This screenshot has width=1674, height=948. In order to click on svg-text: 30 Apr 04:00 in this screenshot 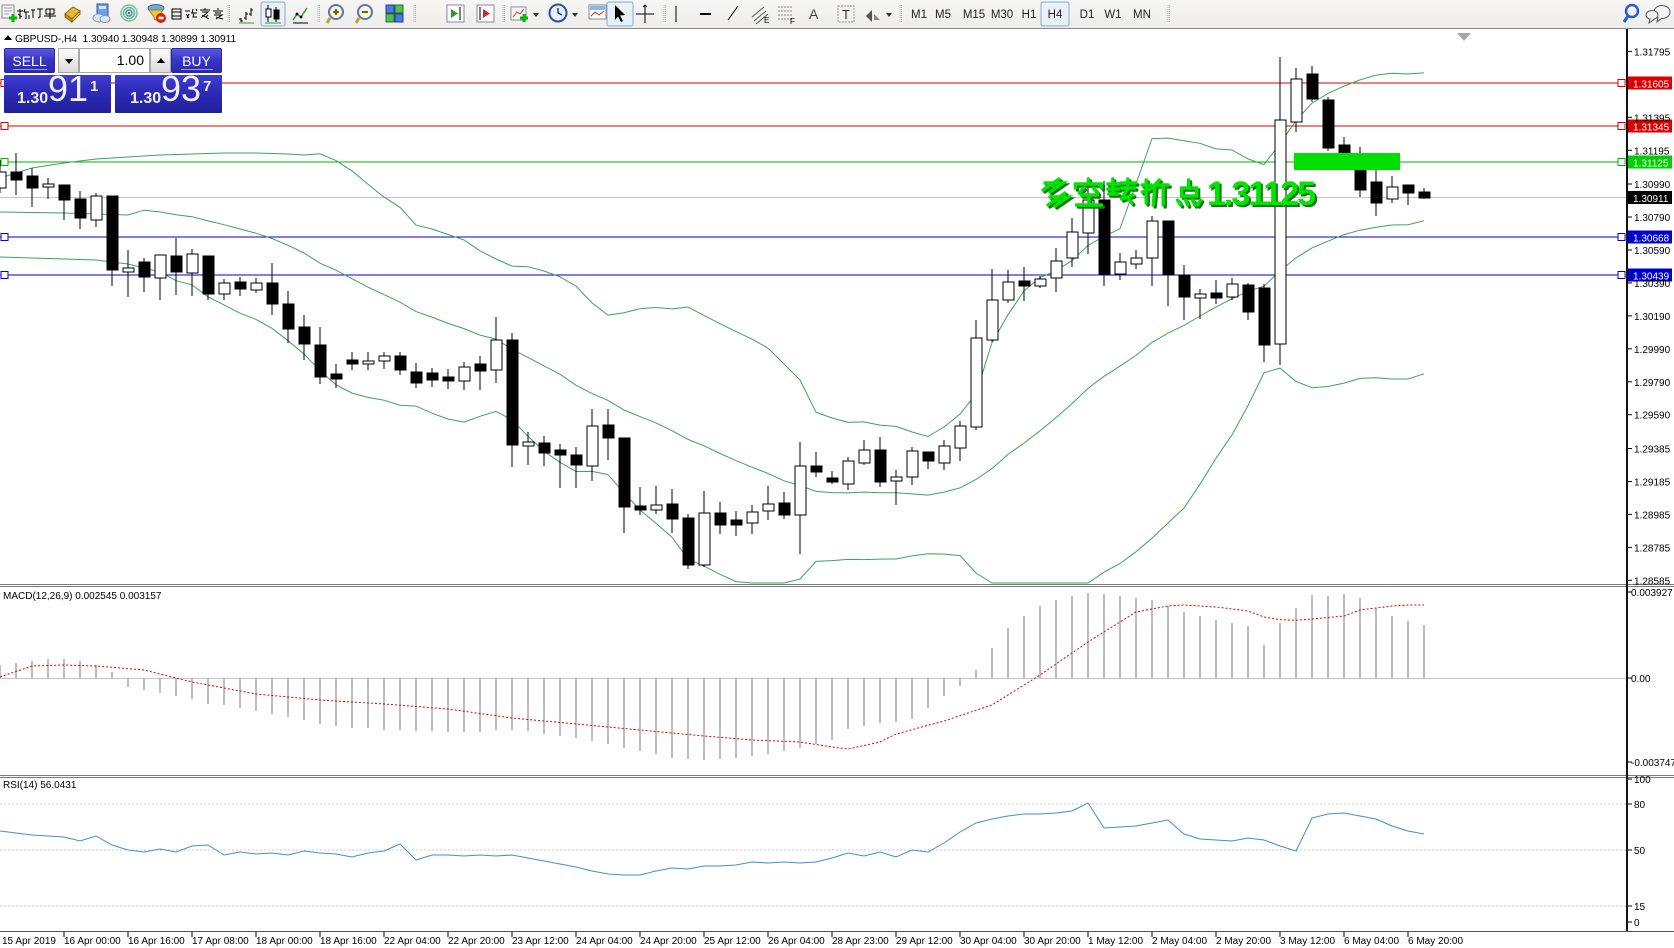, I will do `click(988, 941)`.